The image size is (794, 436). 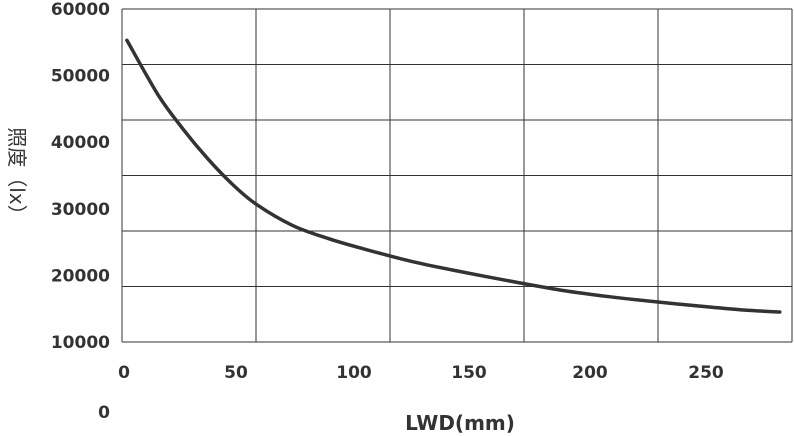 What do you see at coordinates (80, 77) in the screenshot?
I see `y-tick-label: 50000` at bounding box center [80, 77].